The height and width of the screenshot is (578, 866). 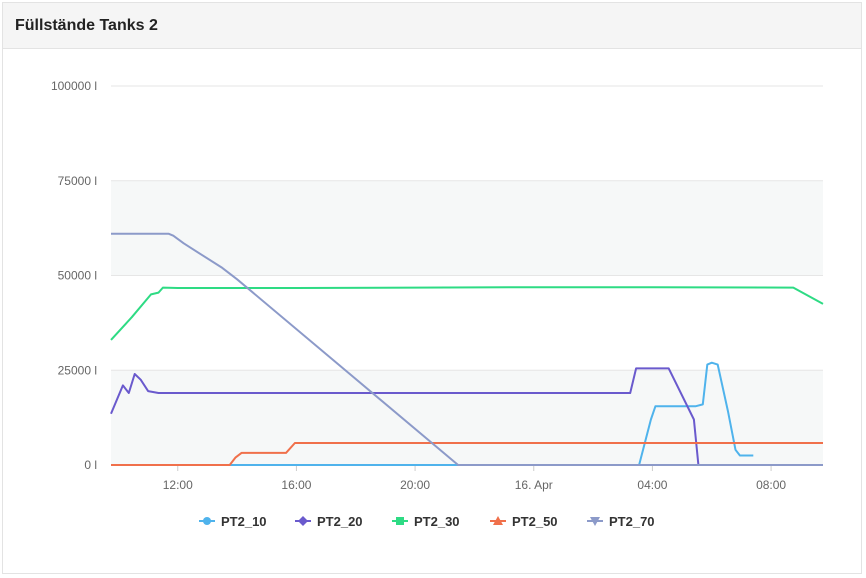 I want to click on legend-item-pt2-10: PT2_10, so click(x=233, y=521).